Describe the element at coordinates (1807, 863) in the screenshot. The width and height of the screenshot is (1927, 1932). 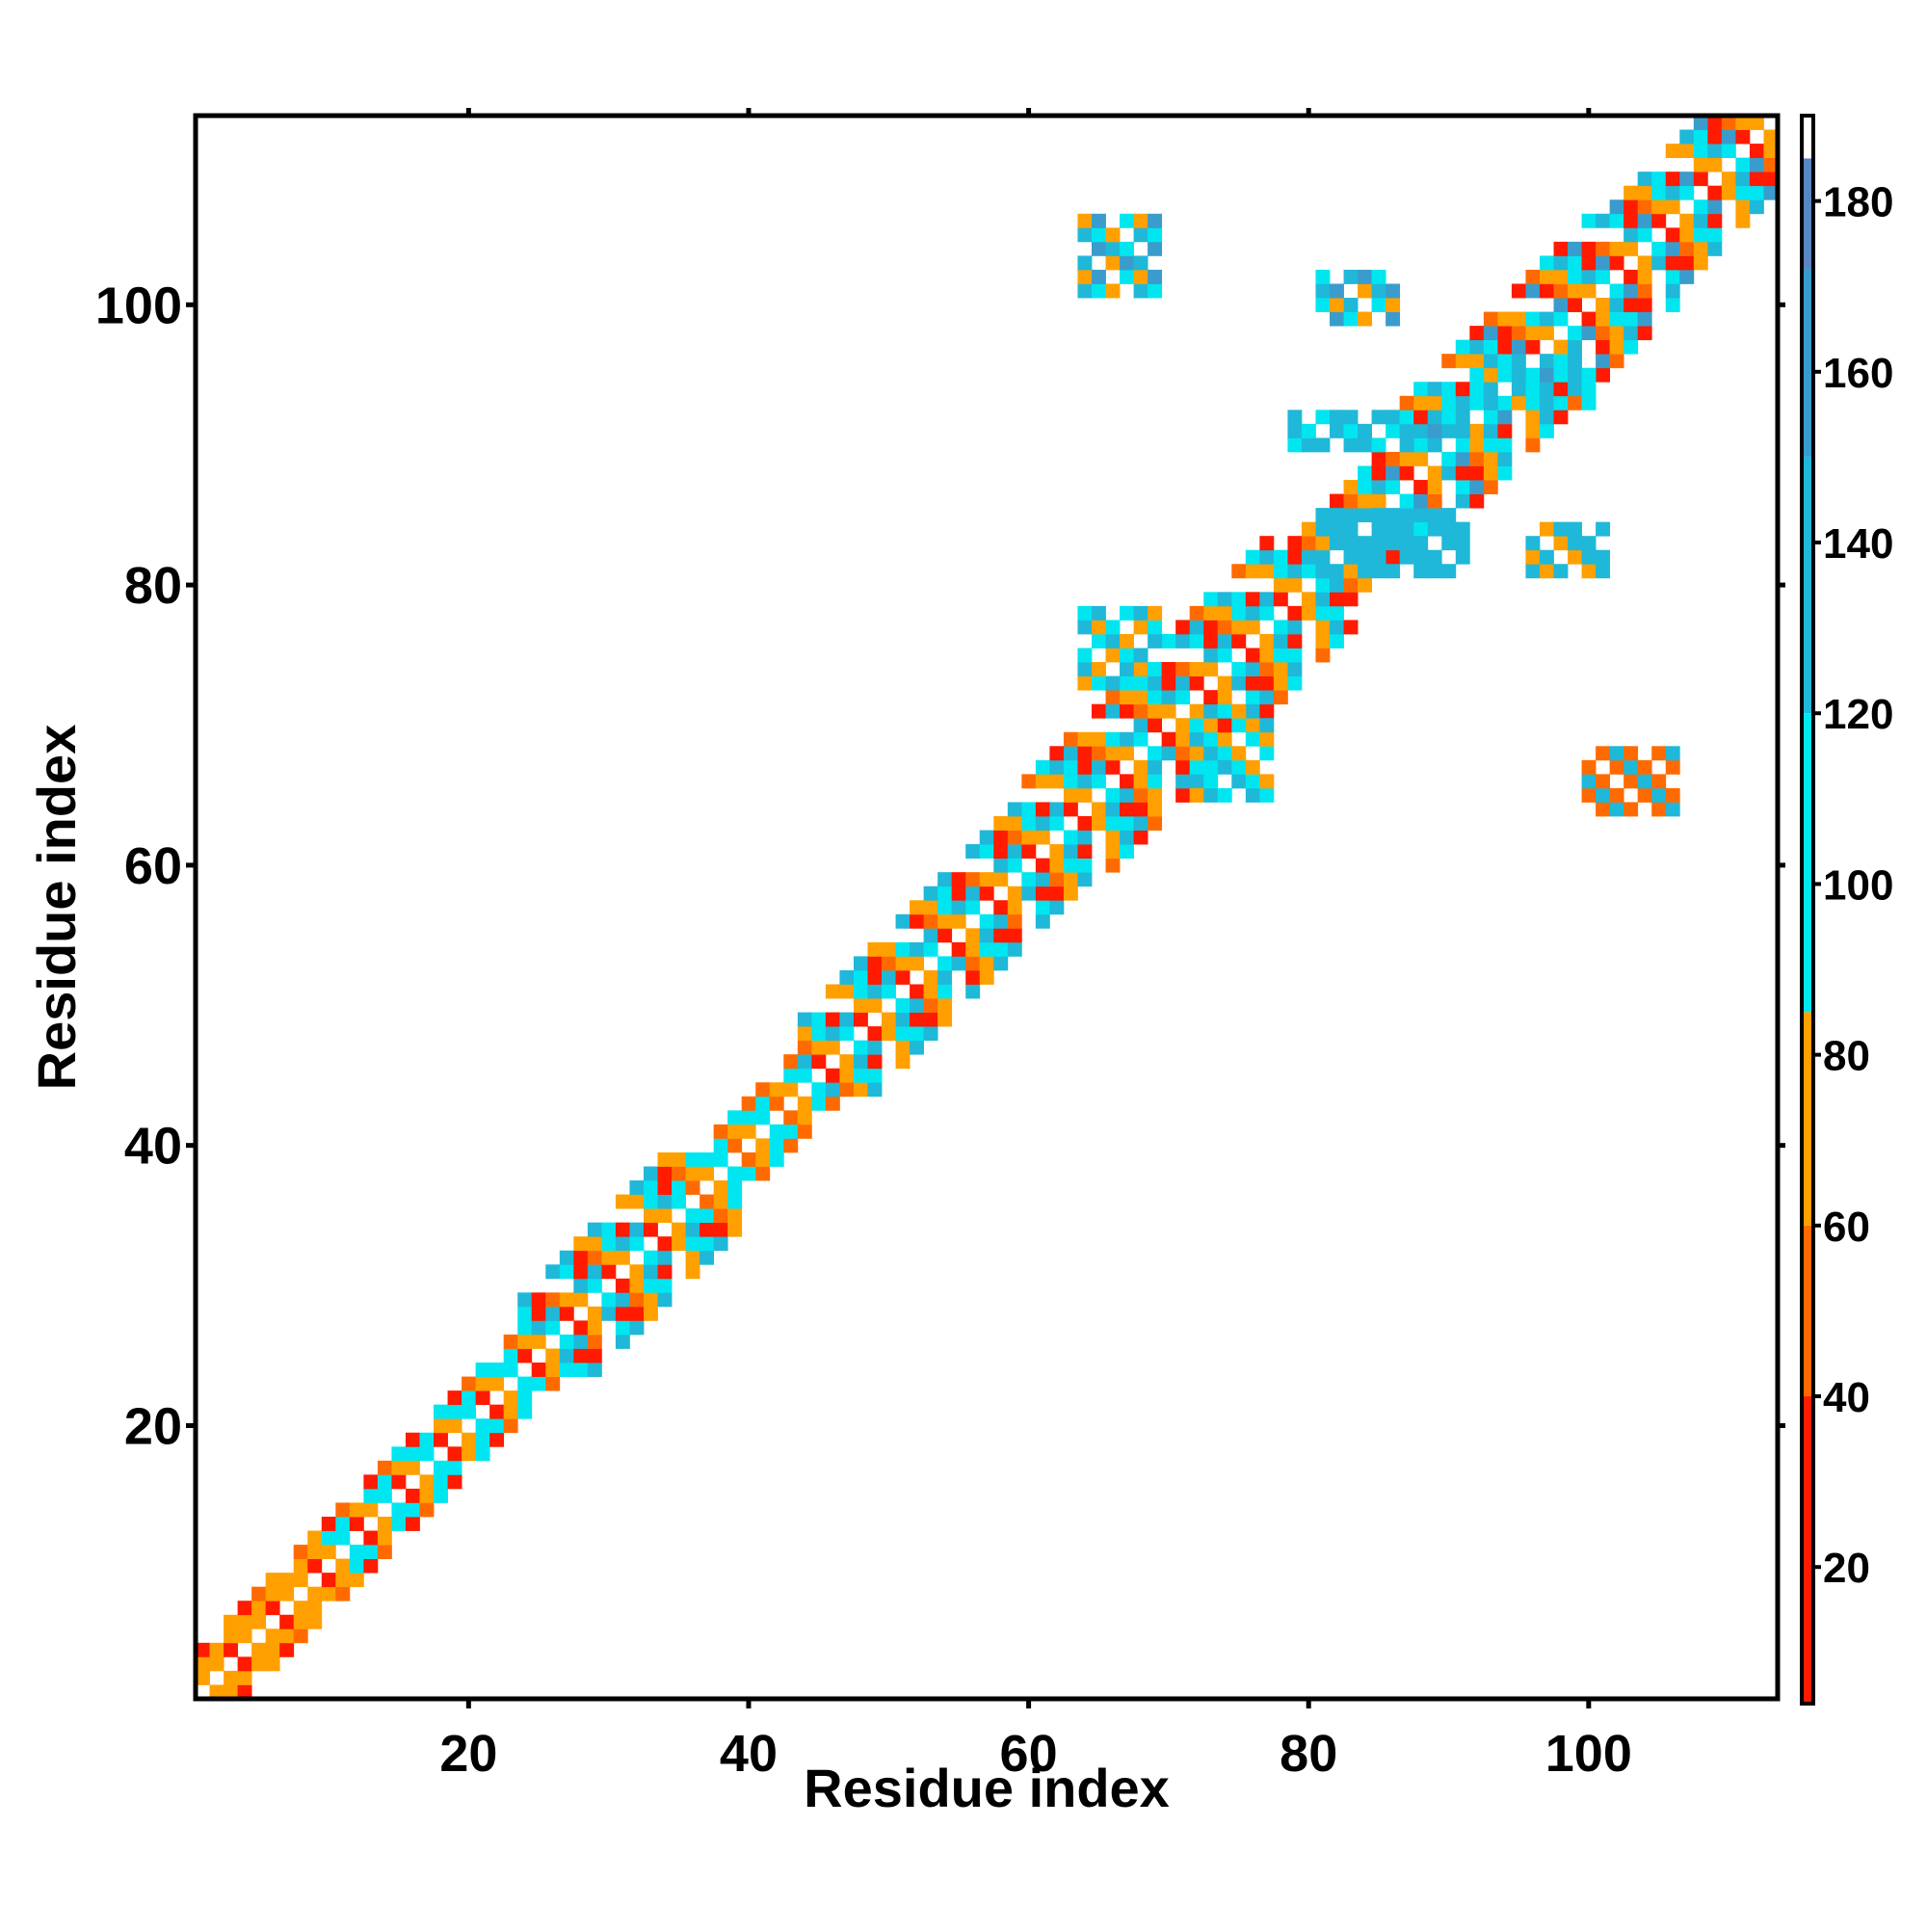
I see `colorbar-band` at that location.